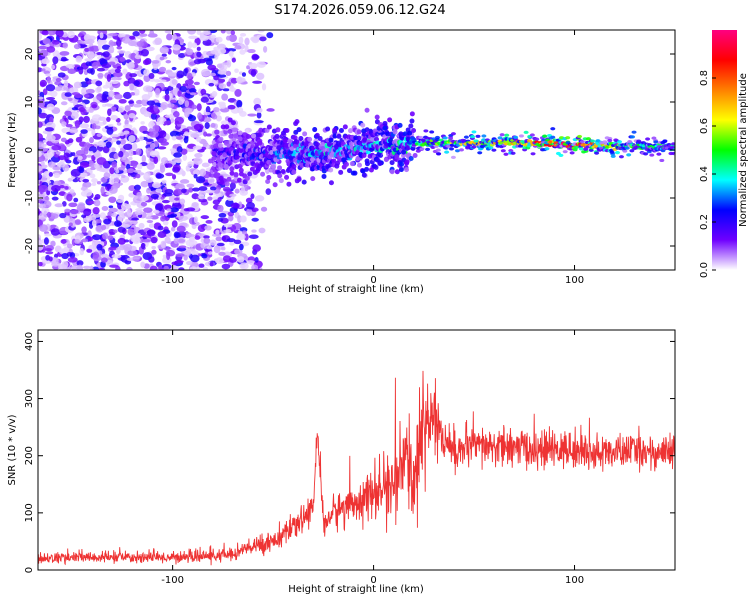 The height and width of the screenshot is (600, 750). What do you see at coordinates (172, 580) in the screenshot?
I see `snr-xtick-label: -100` at bounding box center [172, 580].